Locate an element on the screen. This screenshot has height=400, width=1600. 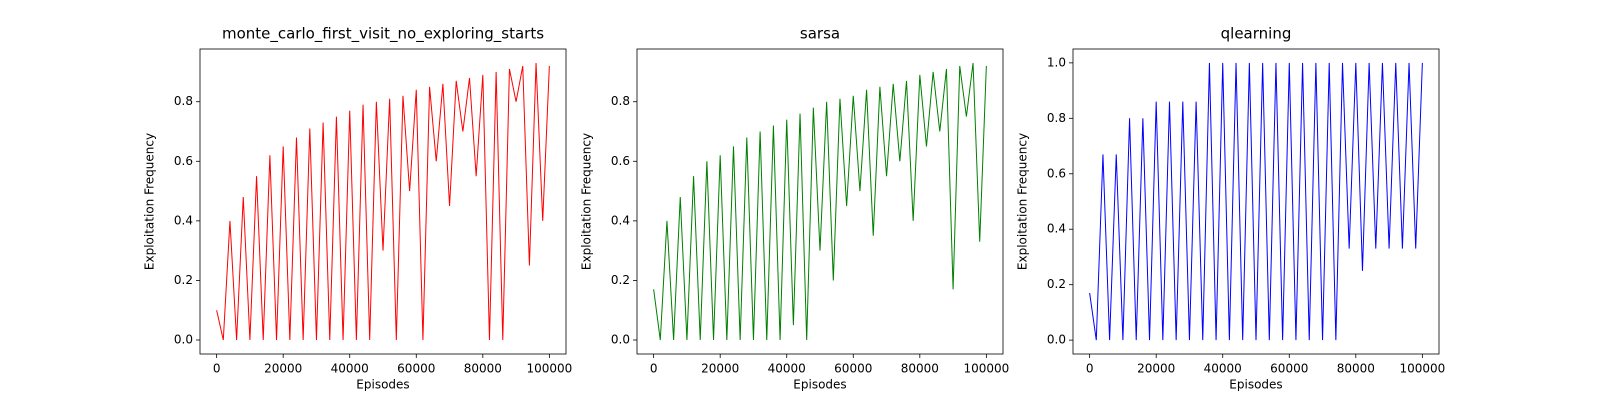
y-tick-label: 1.0 is located at coordinates (1056, 62).